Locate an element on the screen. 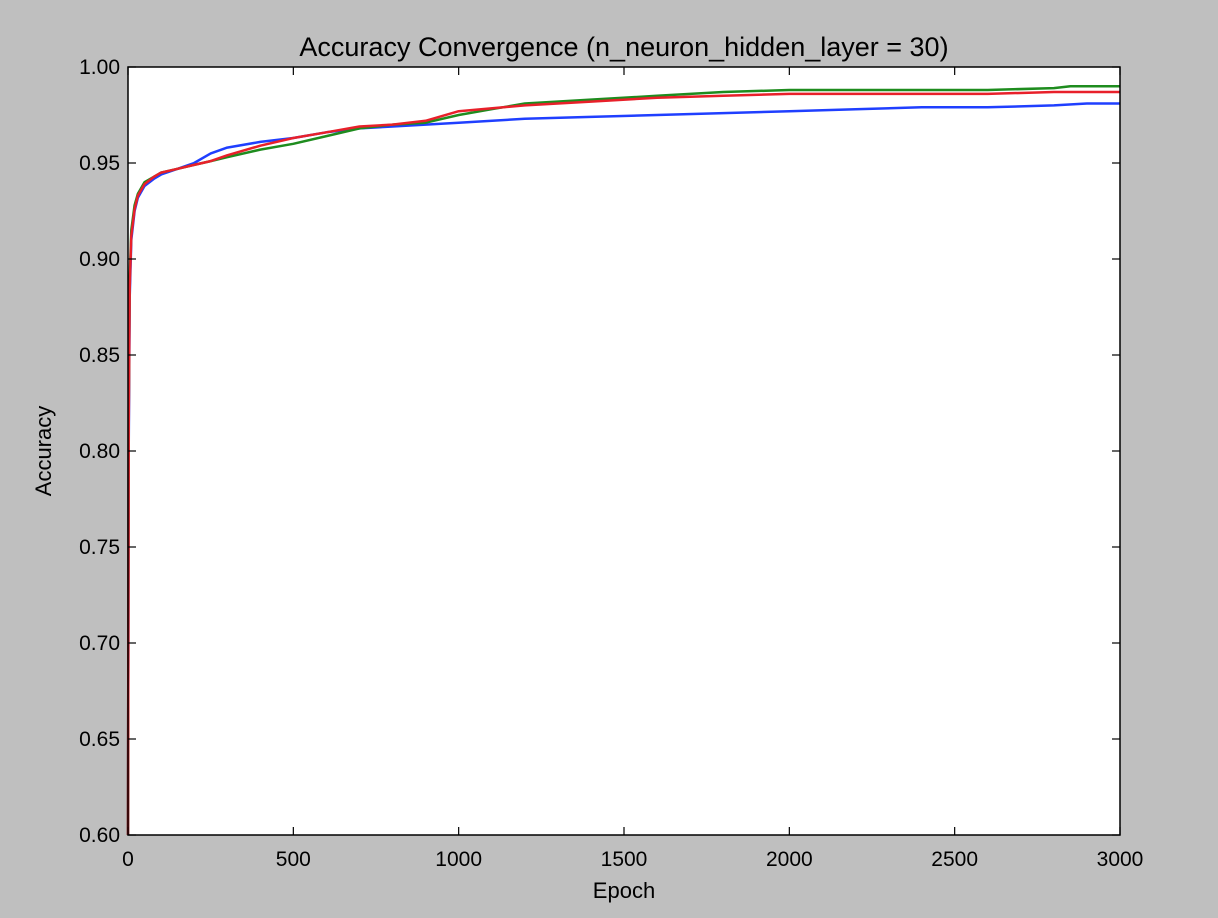 The height and width of the screenshot is (918, 1218). y-tick-label: 0.70 is located at coordinates (99, 643).